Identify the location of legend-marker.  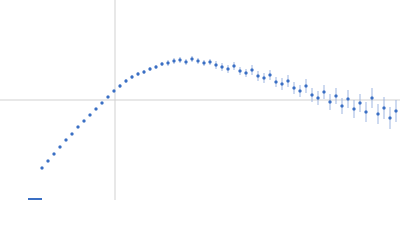
(35, 199).